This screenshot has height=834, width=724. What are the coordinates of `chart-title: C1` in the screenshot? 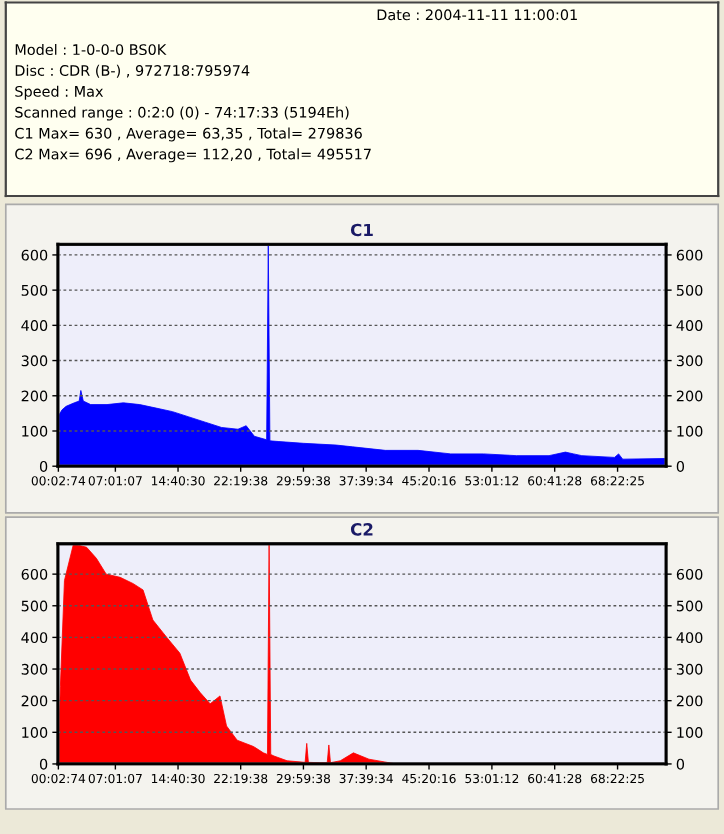 It's located at (361, 230).